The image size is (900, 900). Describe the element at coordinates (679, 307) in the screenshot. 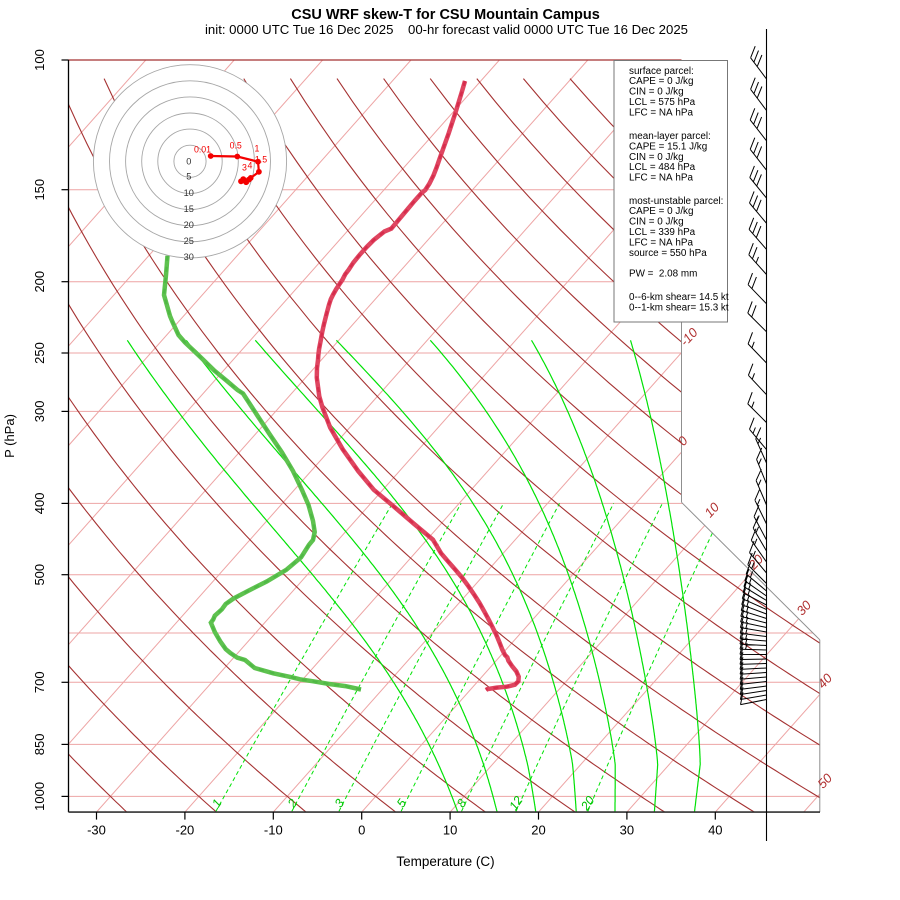

I see `svg-text: 0--1-km shear= 15.3 kt` at that location.